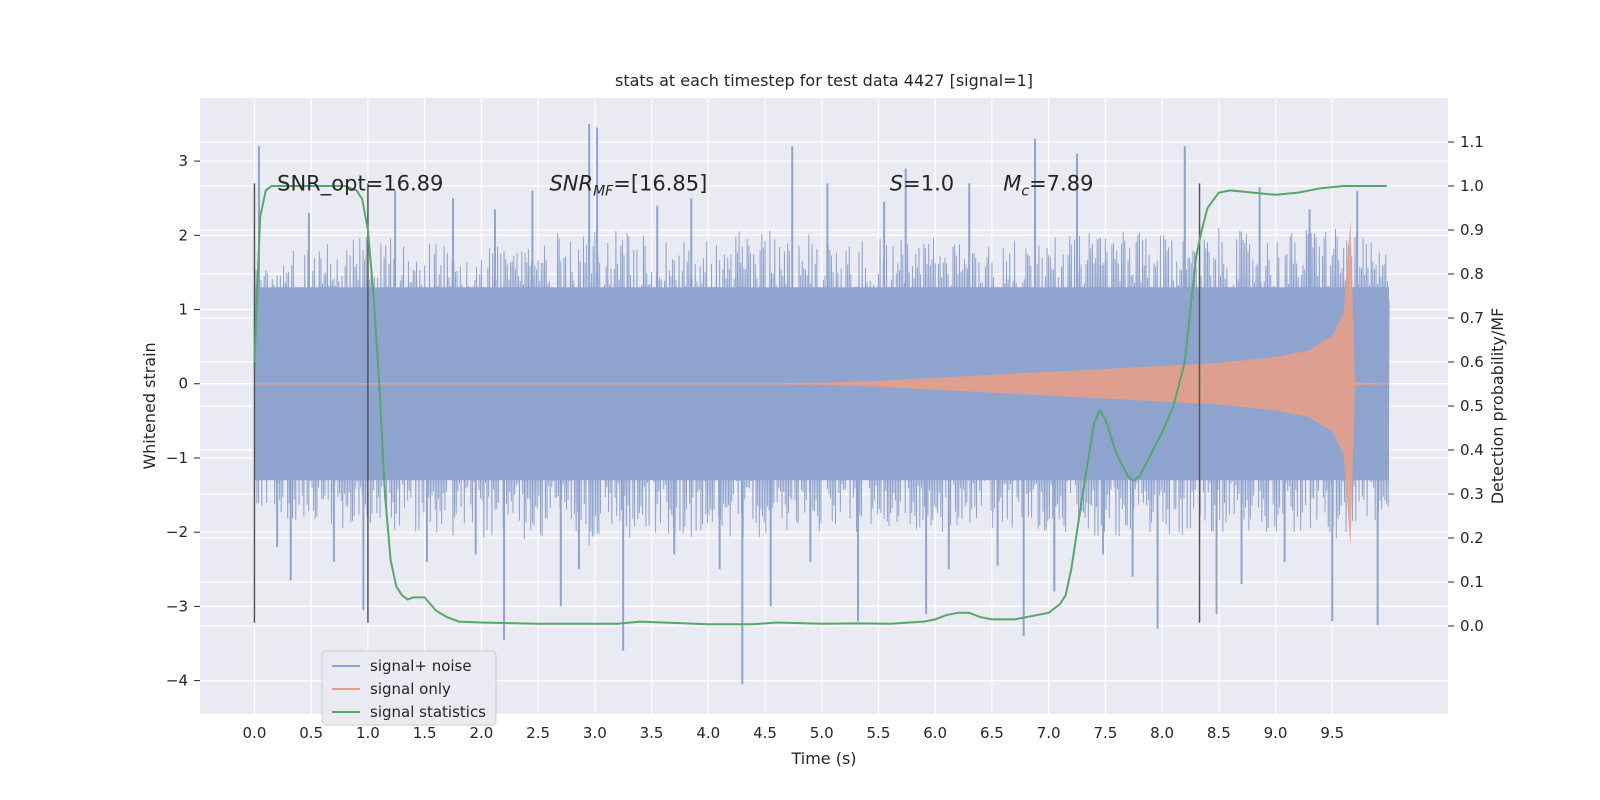 The width and height of the screenshot is (1600, 800). What do you see at coordinates (1497, 406) in the screenshot?
I see `y2-axis-label: Detection probability/MF` at bounding box center [1497, 406].